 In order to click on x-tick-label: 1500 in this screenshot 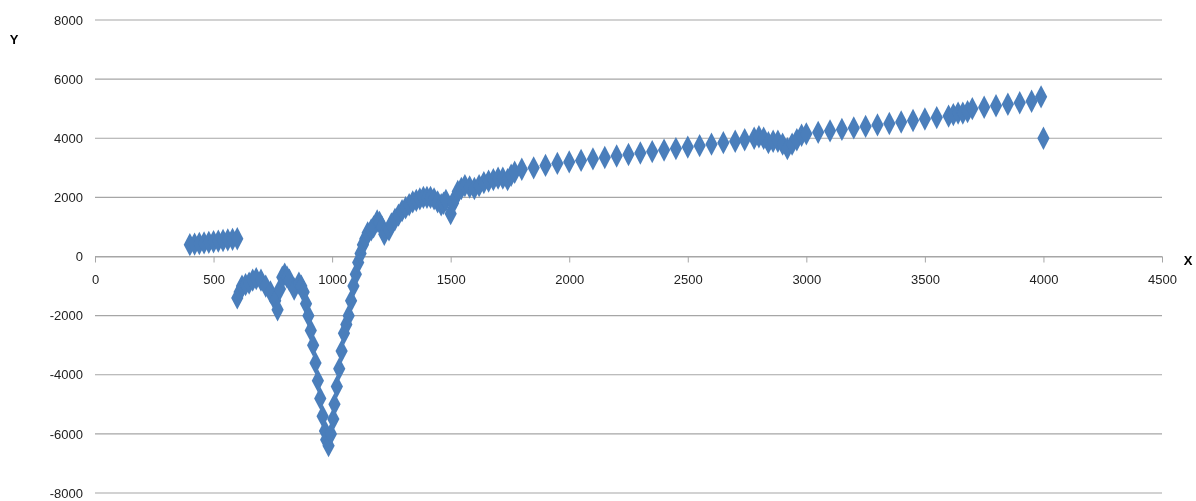, I will do `click(451, 279)`.